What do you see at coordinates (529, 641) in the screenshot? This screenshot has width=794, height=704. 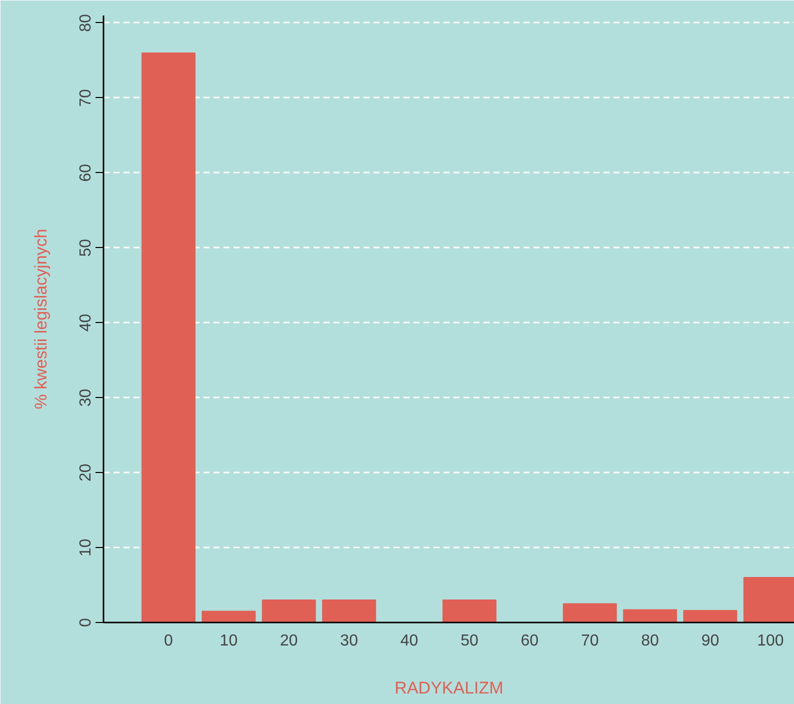 I see `x-tick-label: 60` at bounding box center [529, 641].